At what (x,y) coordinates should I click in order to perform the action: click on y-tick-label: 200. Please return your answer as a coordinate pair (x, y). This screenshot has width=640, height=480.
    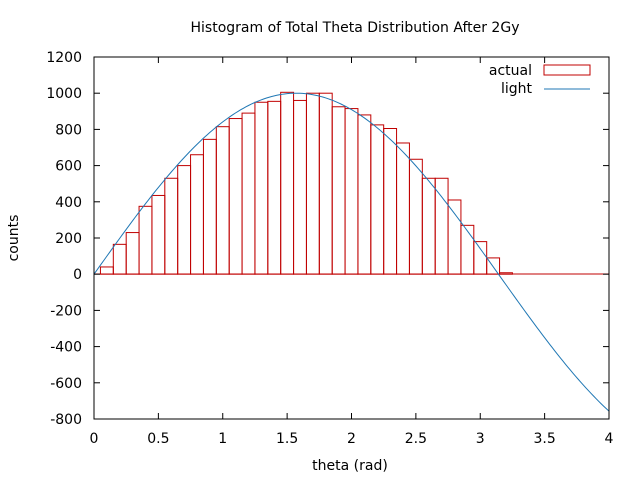
    Looking at the image, I should click on (68, 239).